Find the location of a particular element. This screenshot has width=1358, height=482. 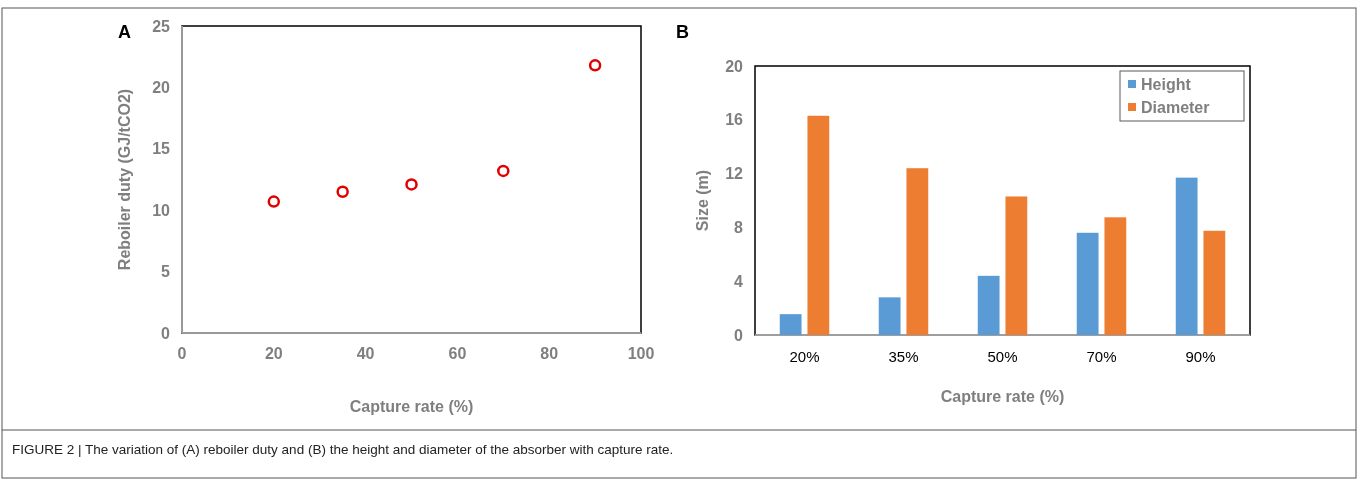

chart-title: A is located at coordinates (124, 32).